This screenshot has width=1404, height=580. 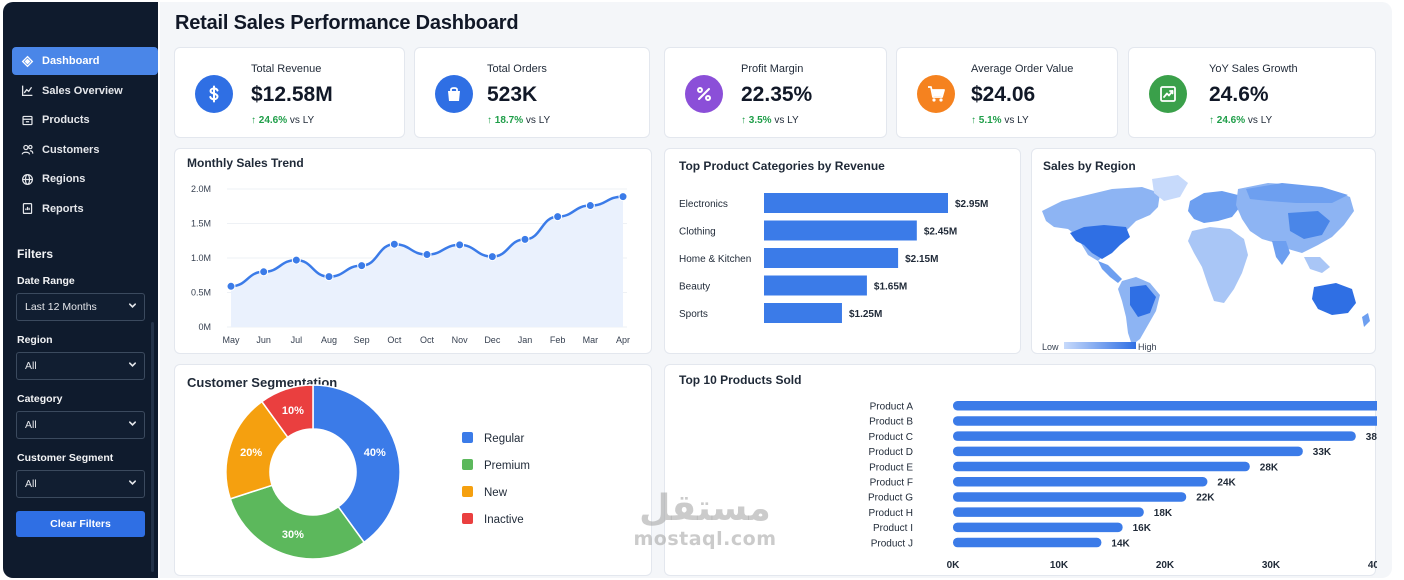 What do you see at coordinates (85, 120) in the screenshot?
I see `nav-item-products: Products` at bounding box center [85, 120].